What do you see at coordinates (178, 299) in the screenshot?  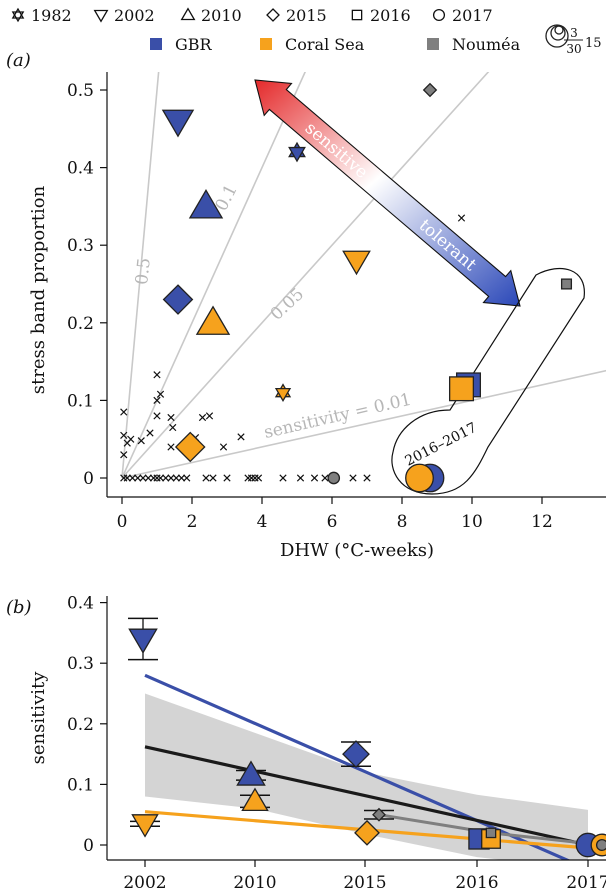 I see `point-2015-diamond` at bounding box center [178, 299].